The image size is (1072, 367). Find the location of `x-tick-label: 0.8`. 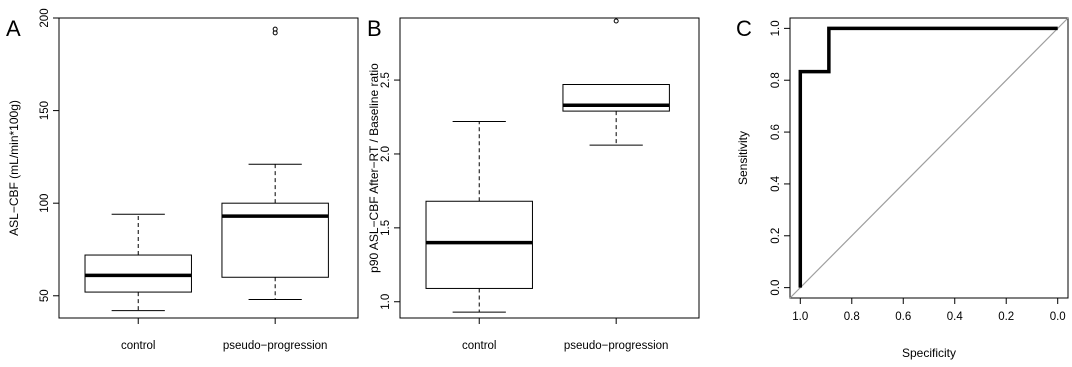

x-tick-label: 0.8 is located at coordinates (852, 317).